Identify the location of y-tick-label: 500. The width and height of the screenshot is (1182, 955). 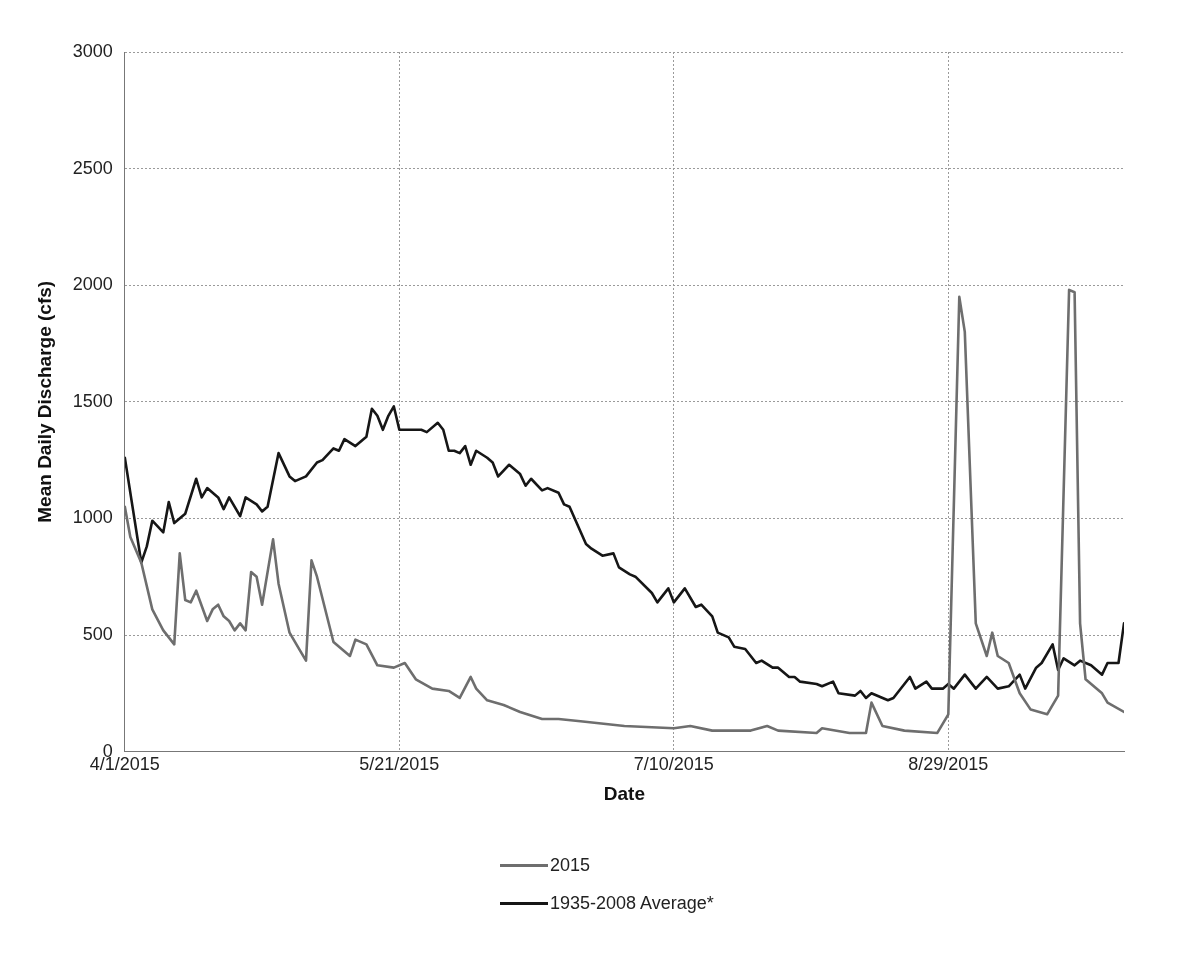
(97, 633).